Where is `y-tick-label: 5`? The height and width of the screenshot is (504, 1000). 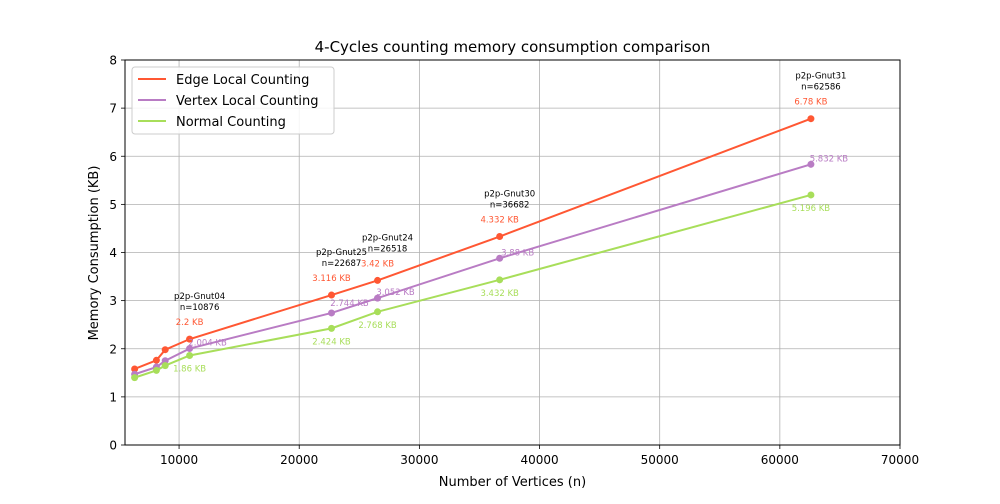
y-tick-label: 5 is located at coordinates (113, 205).